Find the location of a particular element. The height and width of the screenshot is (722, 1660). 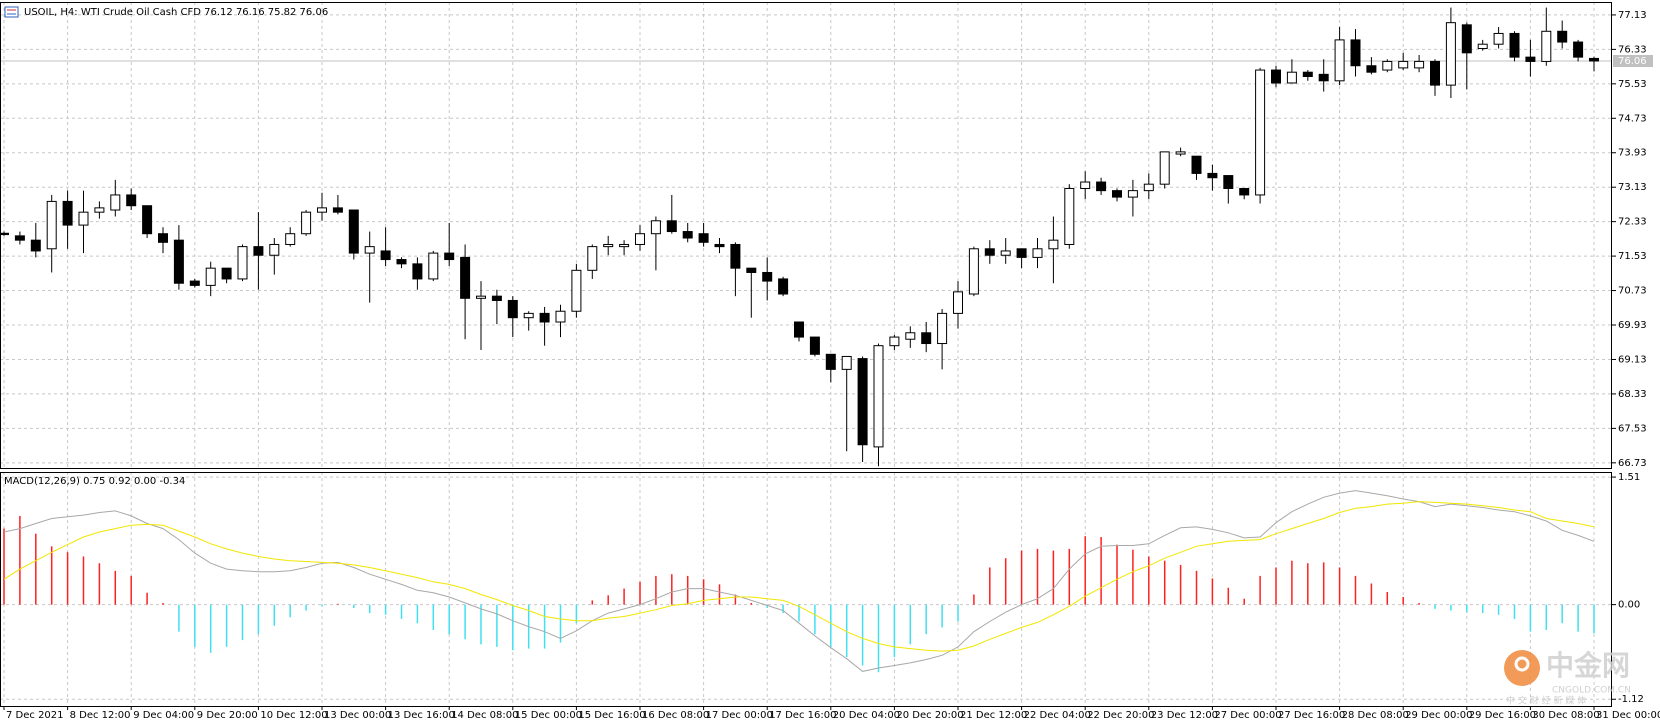

x-tick-label: 21 Dec 12:00 is located at coordinates (993, 715).